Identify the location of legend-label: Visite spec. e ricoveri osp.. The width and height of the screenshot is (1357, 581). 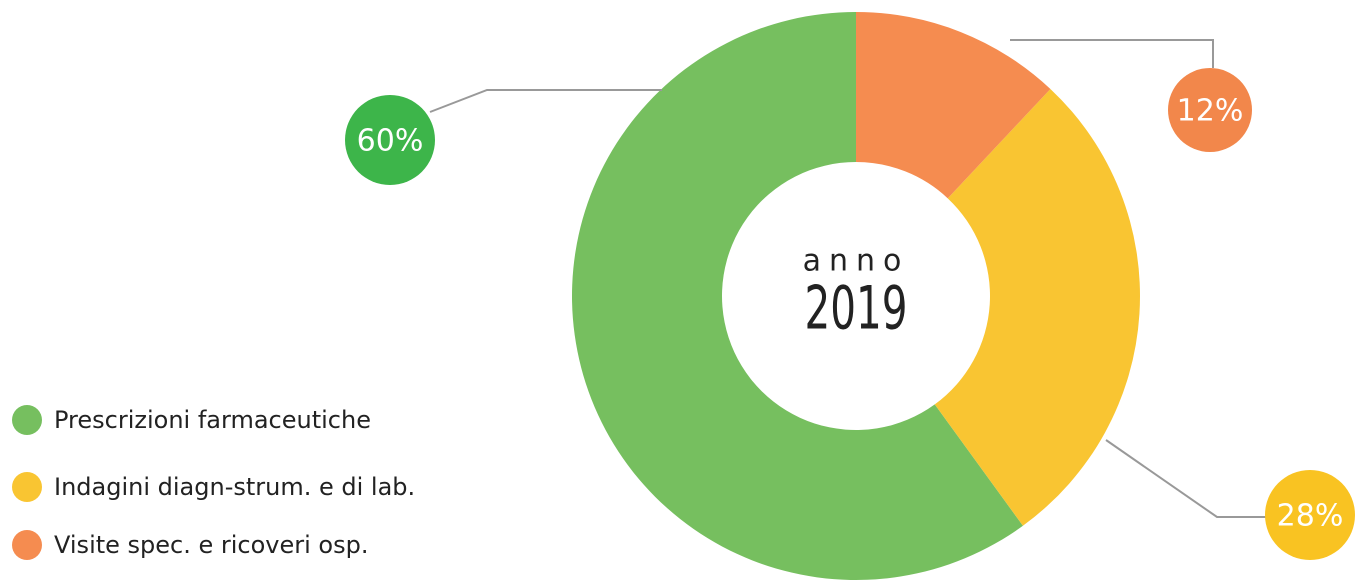
(211, 545).